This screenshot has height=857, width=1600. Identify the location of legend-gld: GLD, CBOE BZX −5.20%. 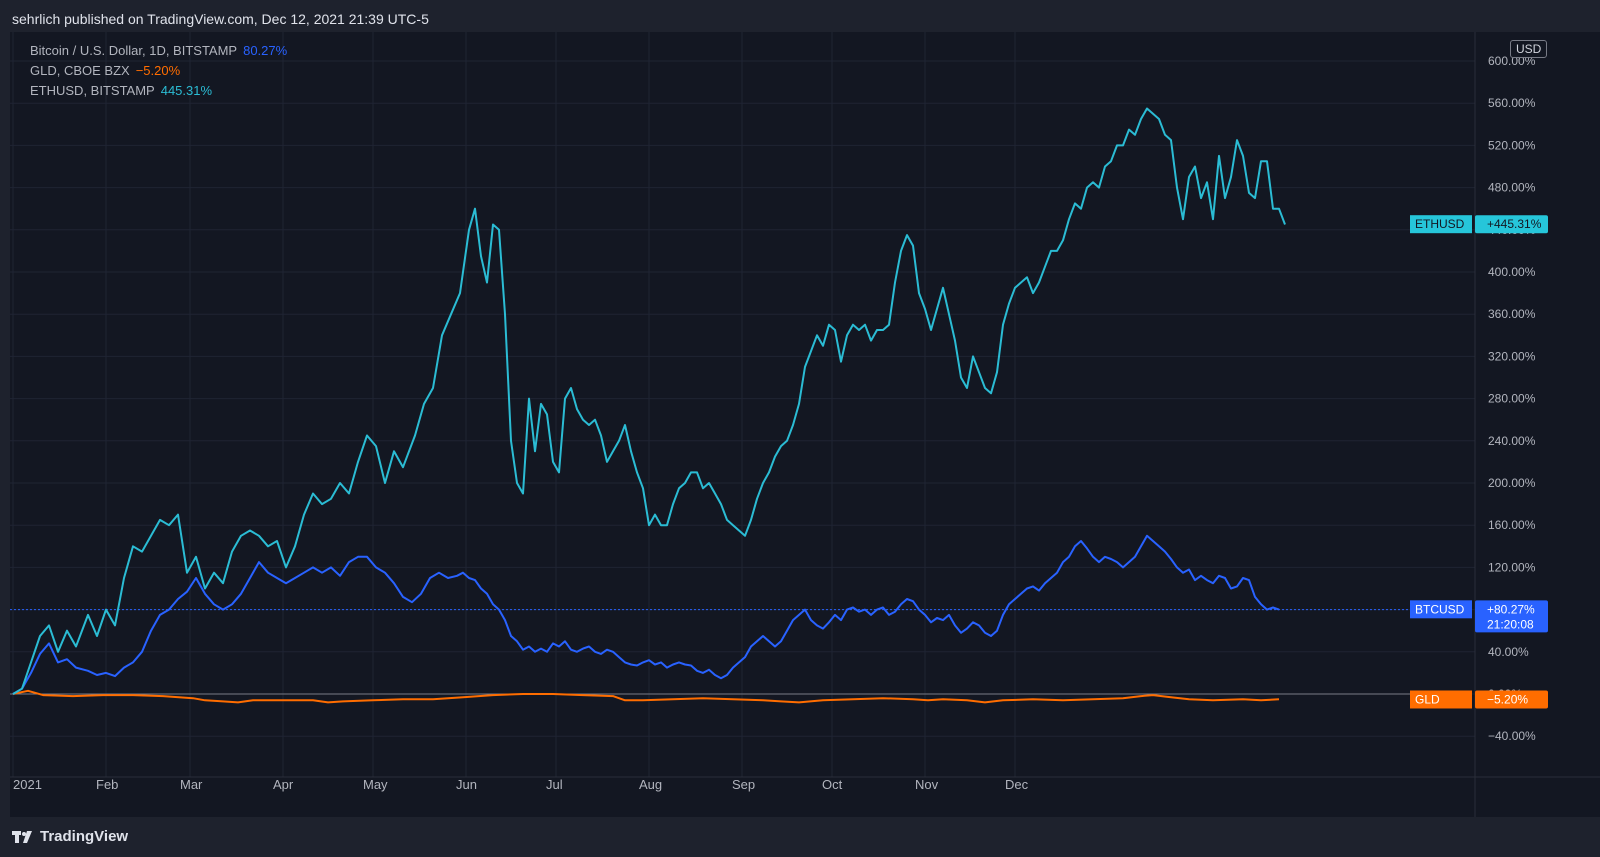
(105, 70).